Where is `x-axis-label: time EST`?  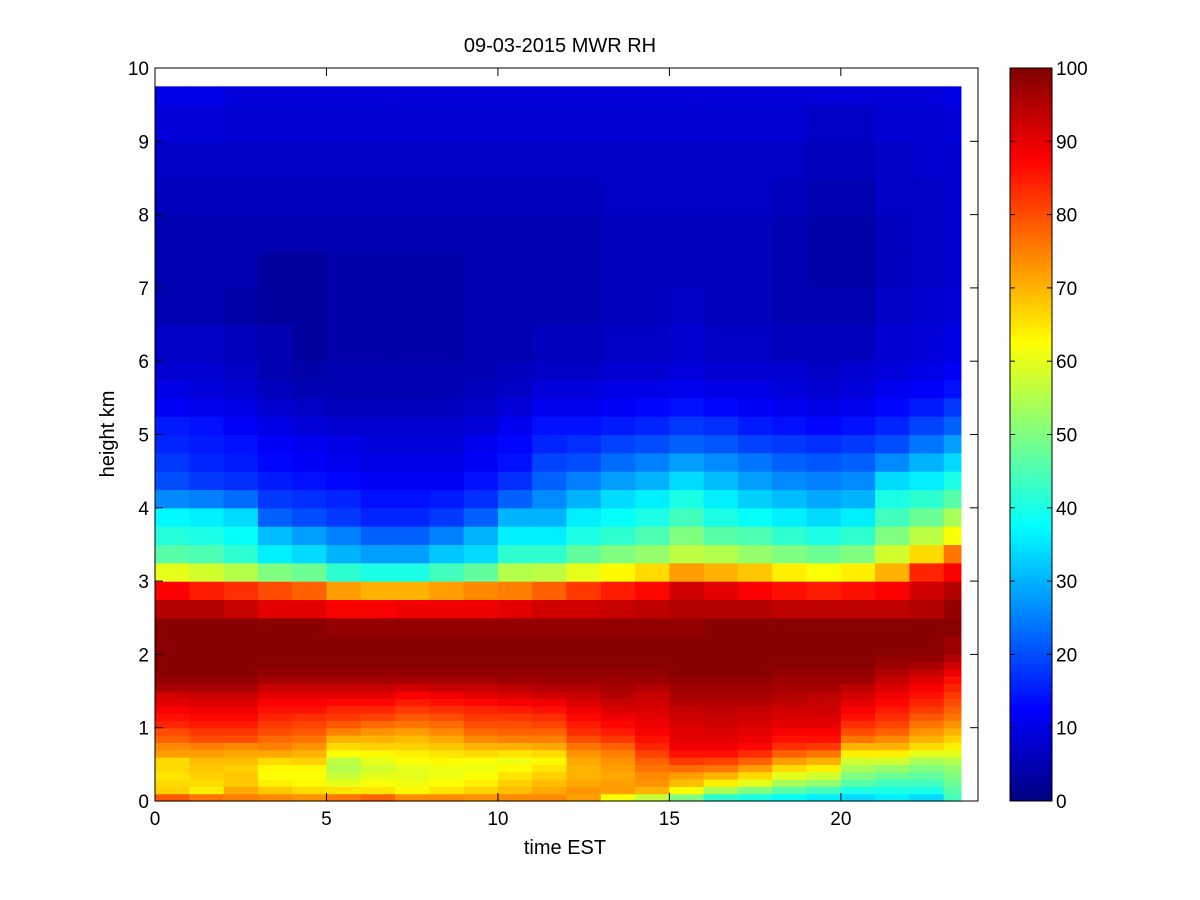 x-axis-label: time EST is located at coordinates (565, 848).